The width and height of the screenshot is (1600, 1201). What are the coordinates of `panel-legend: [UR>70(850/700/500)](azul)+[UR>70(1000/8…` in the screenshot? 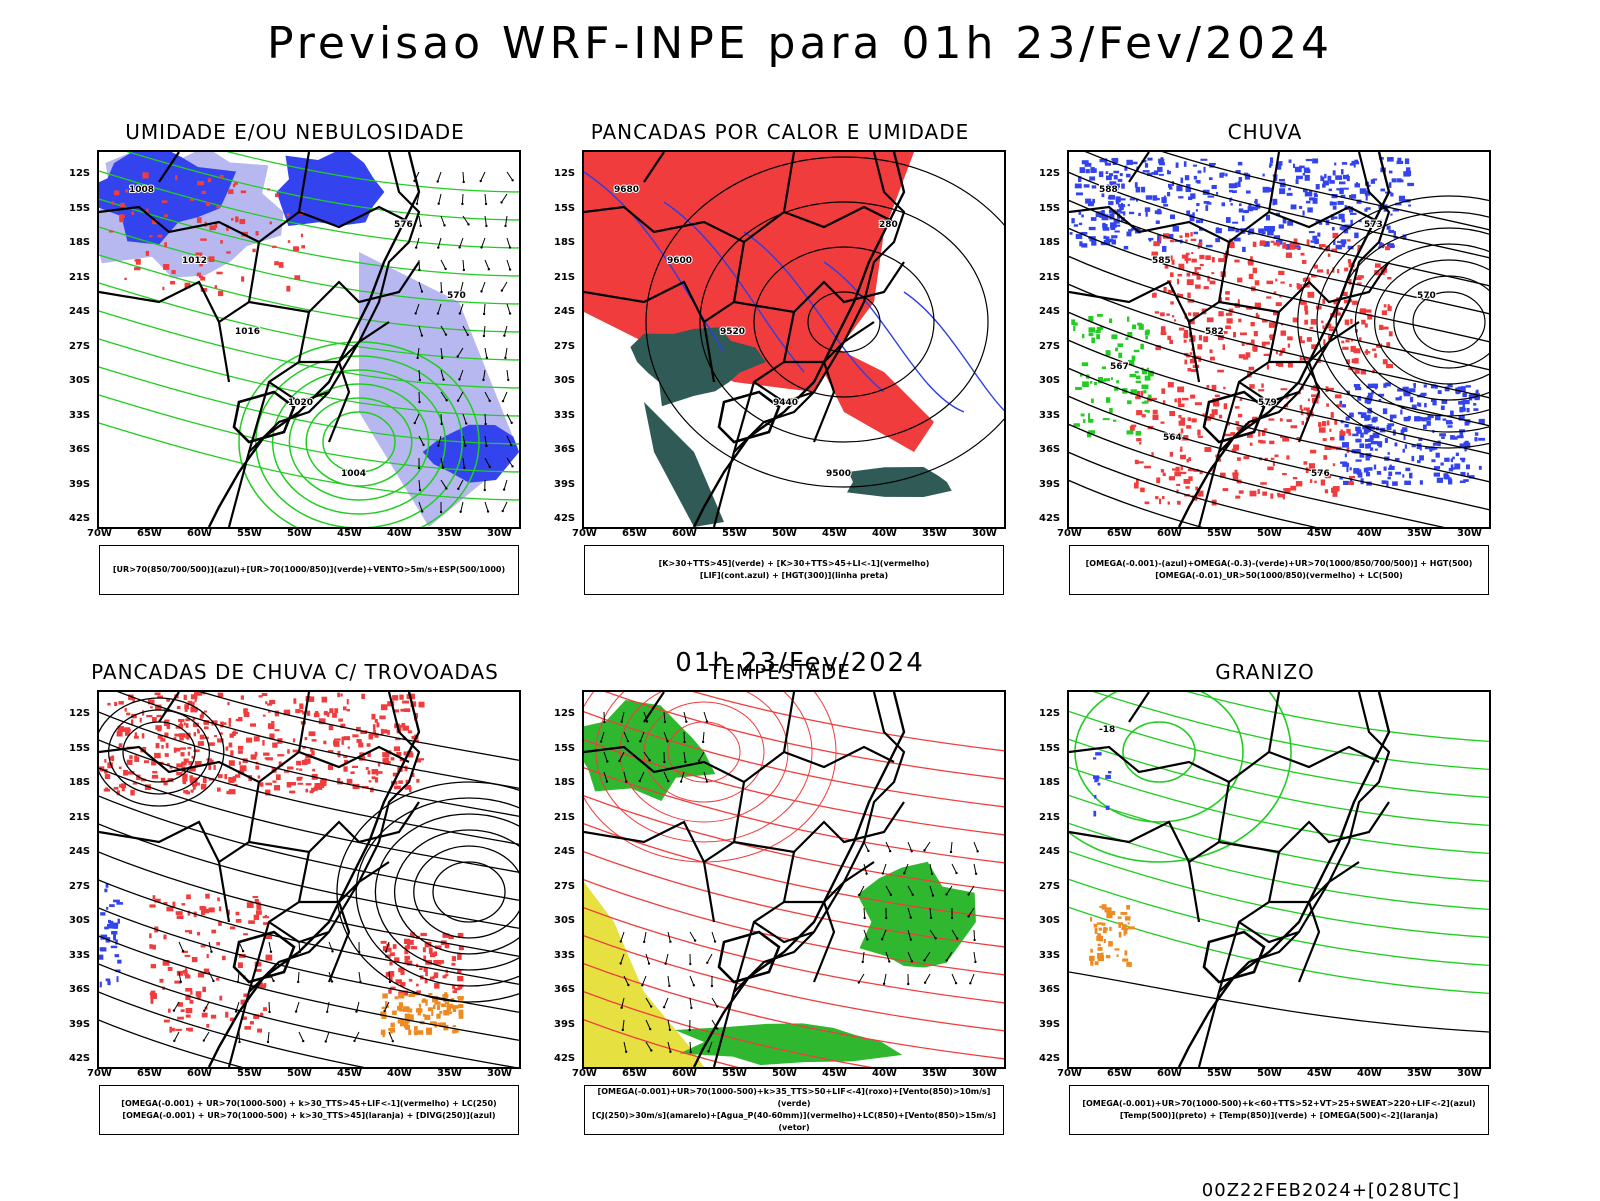 It's located at (309, 570).